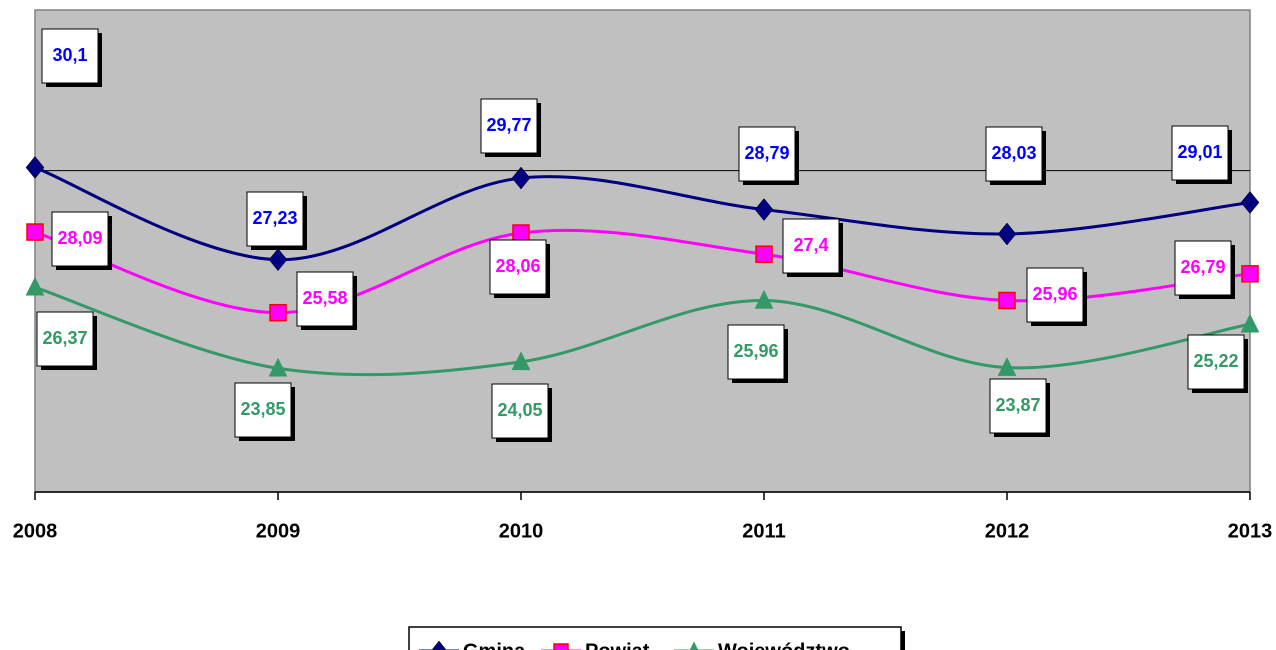 This screenshot has height=650, width=1276. Describe the element at coordinates (1007, 531) in the screenshot. I see `x-tick-label: 2012` at that location.